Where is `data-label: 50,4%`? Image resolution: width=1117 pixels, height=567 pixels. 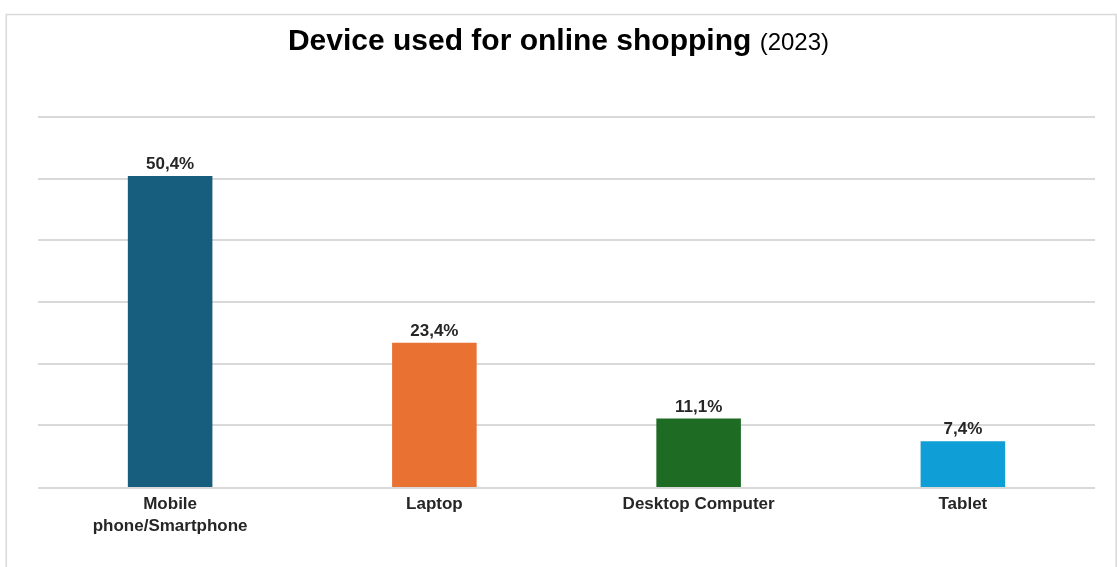
data-label: 50,4% is located at coordinates (170, 164).